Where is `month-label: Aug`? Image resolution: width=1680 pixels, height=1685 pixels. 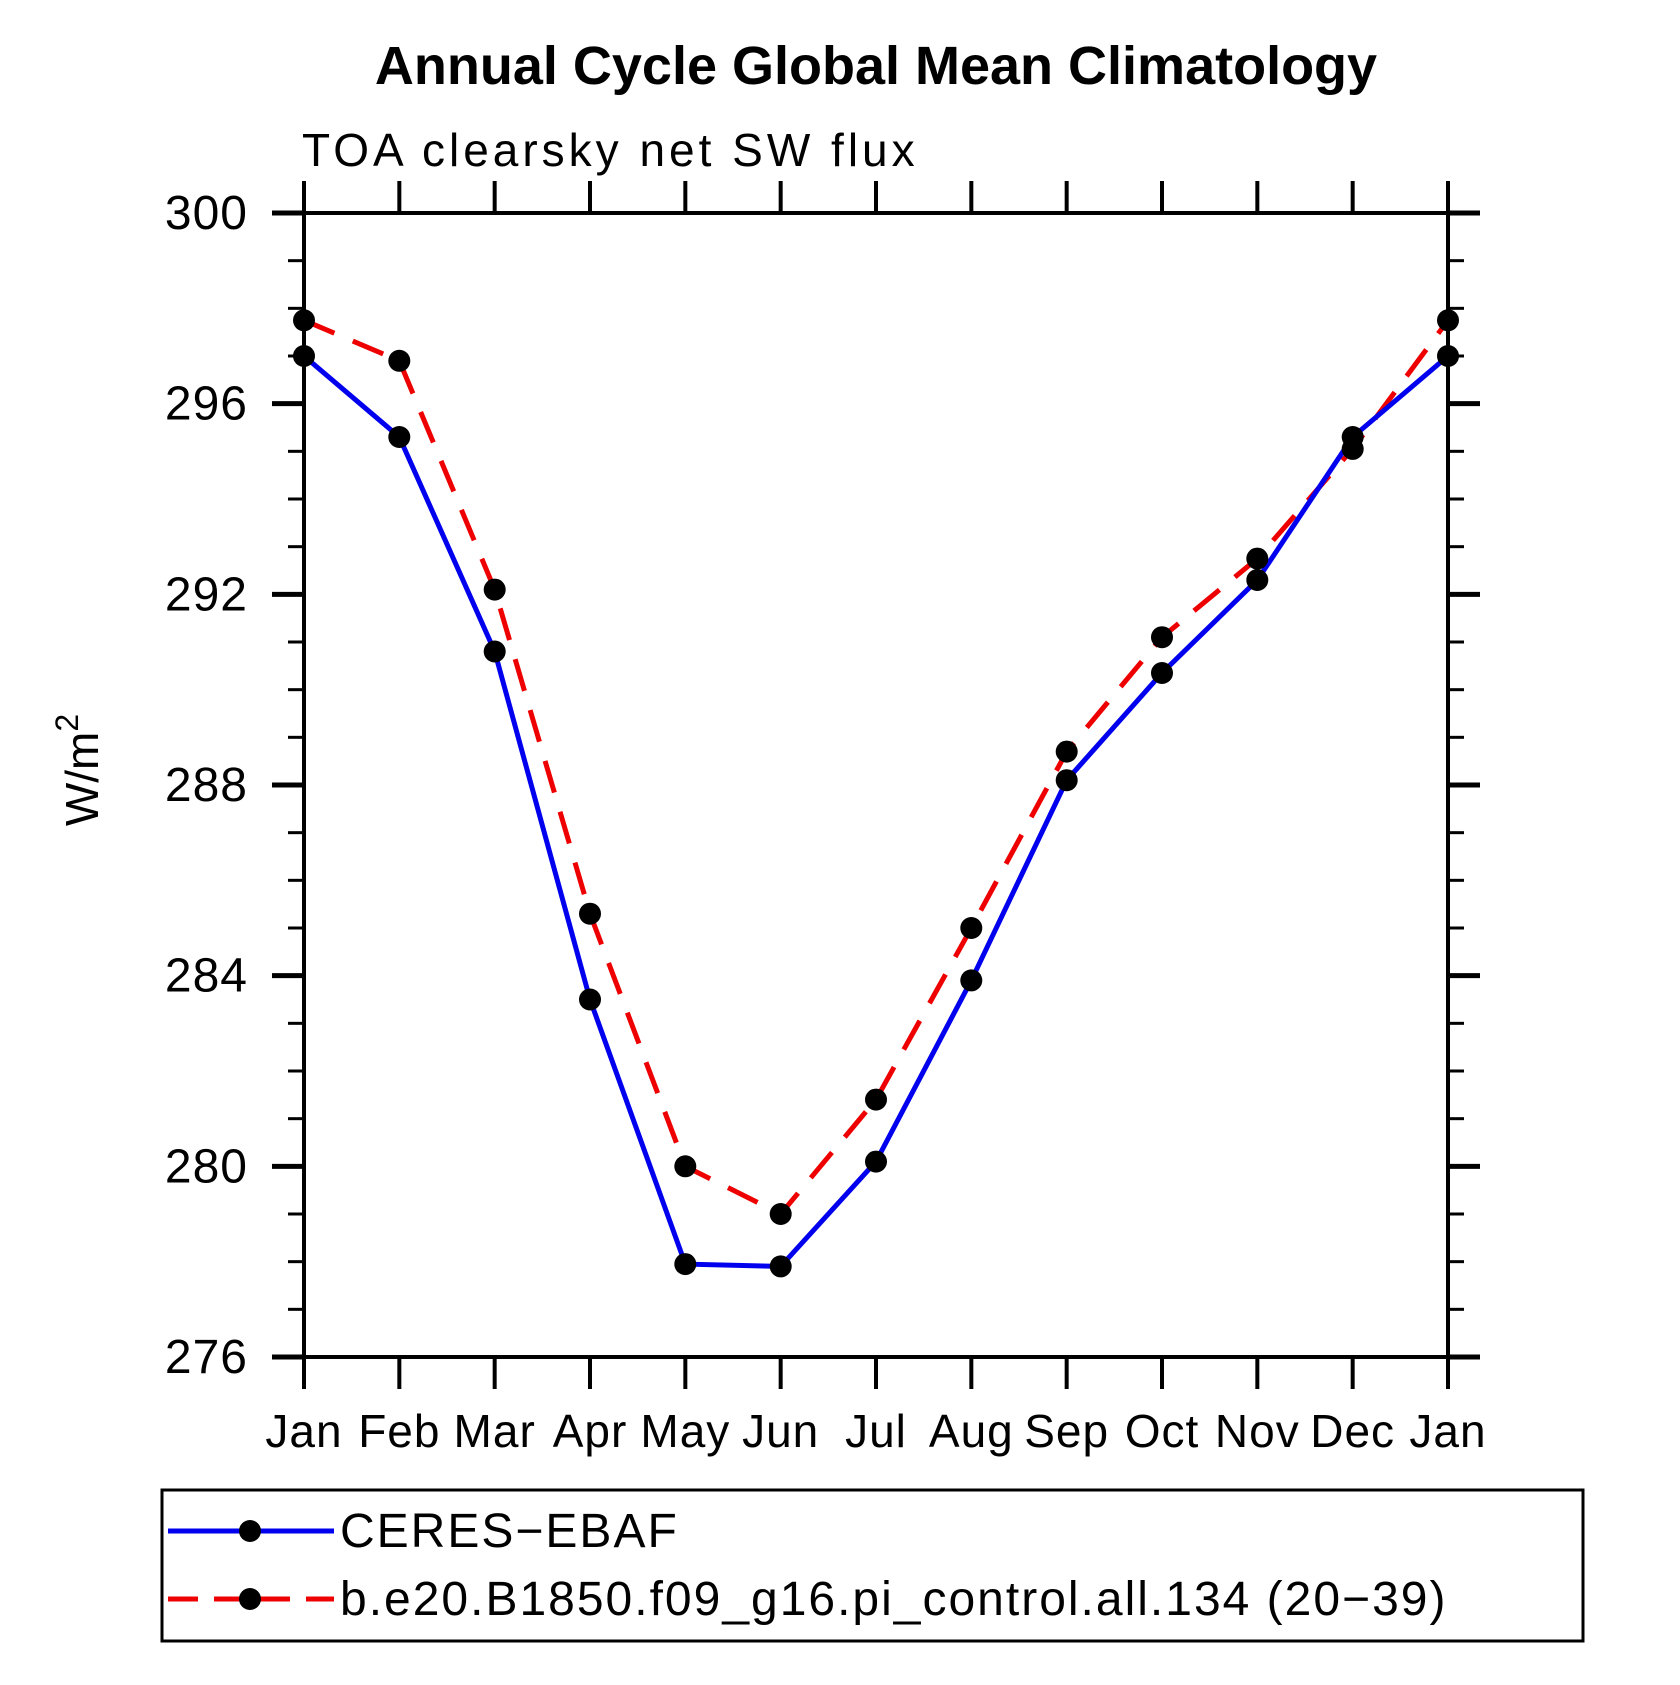
month-label: Aug is located at coordinates (971, 1431).